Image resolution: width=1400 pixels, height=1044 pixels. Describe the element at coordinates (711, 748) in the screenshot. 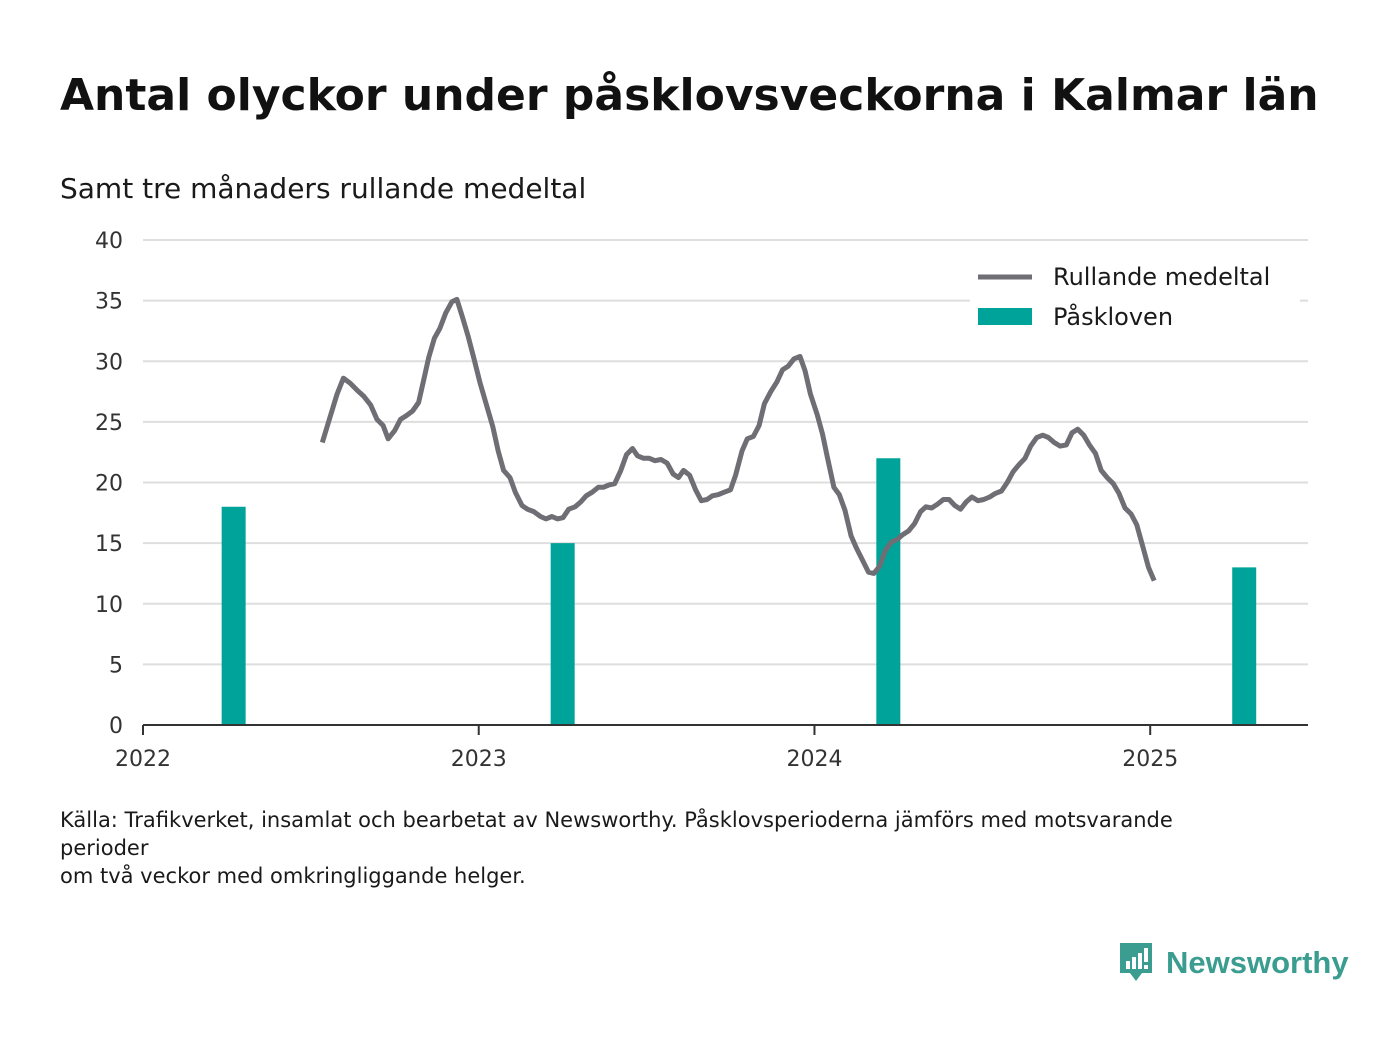

I see `x-axis: 2022 2023 2024 2025` at that location.